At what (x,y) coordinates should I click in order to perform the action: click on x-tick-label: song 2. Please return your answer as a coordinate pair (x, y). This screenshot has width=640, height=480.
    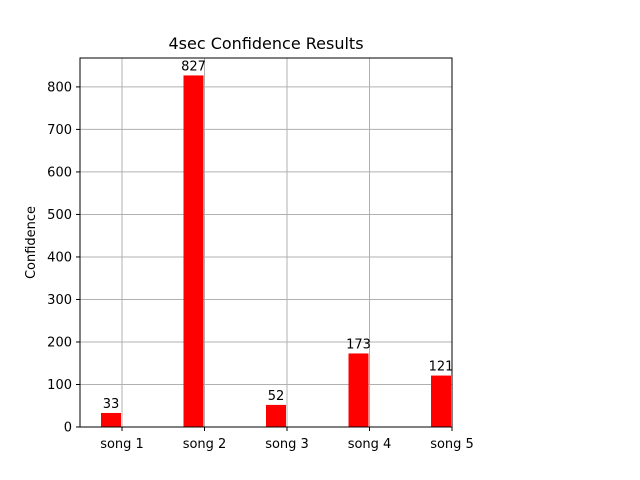
    Looking at the image, I should click on (205, 444).